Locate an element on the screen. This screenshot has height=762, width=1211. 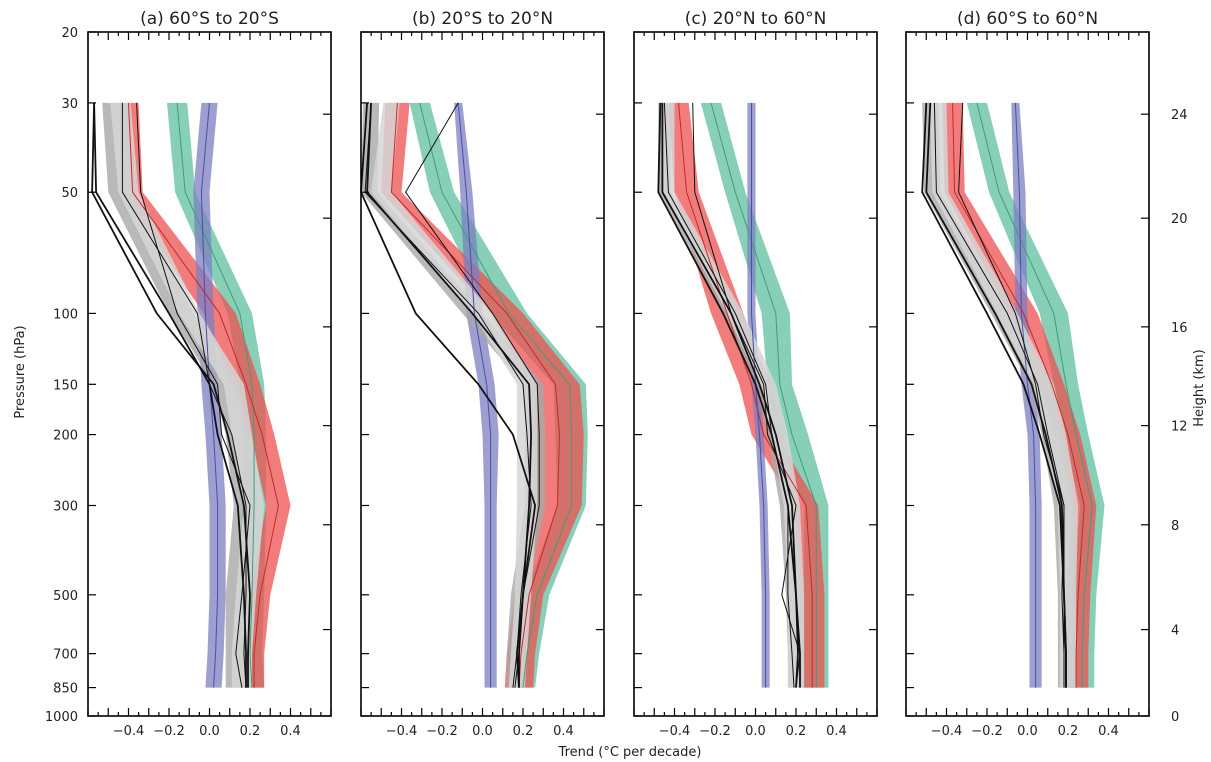
y-tick-label: 700 is located at coordinates (65, 655).